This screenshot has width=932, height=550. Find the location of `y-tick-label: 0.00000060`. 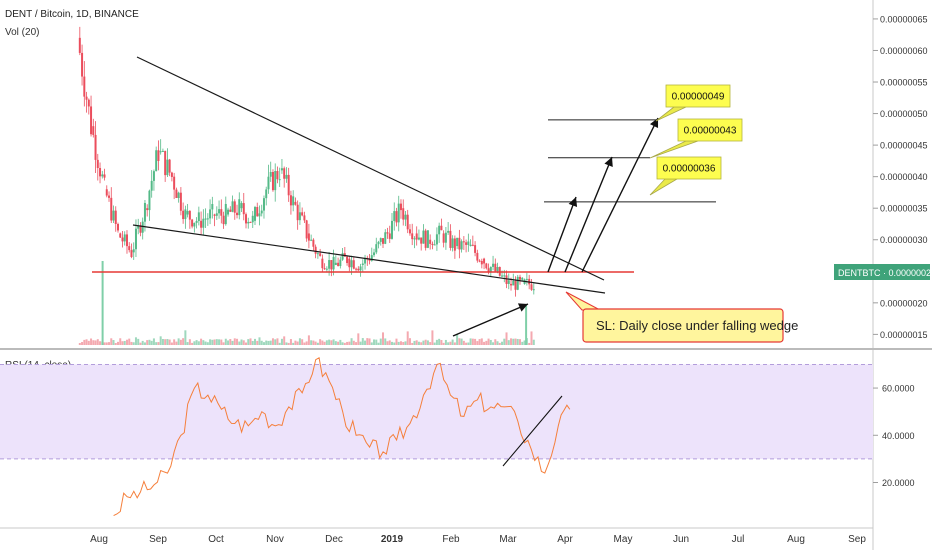

y-tick-label: 0.00000060 is located at coordinates (904, 51).